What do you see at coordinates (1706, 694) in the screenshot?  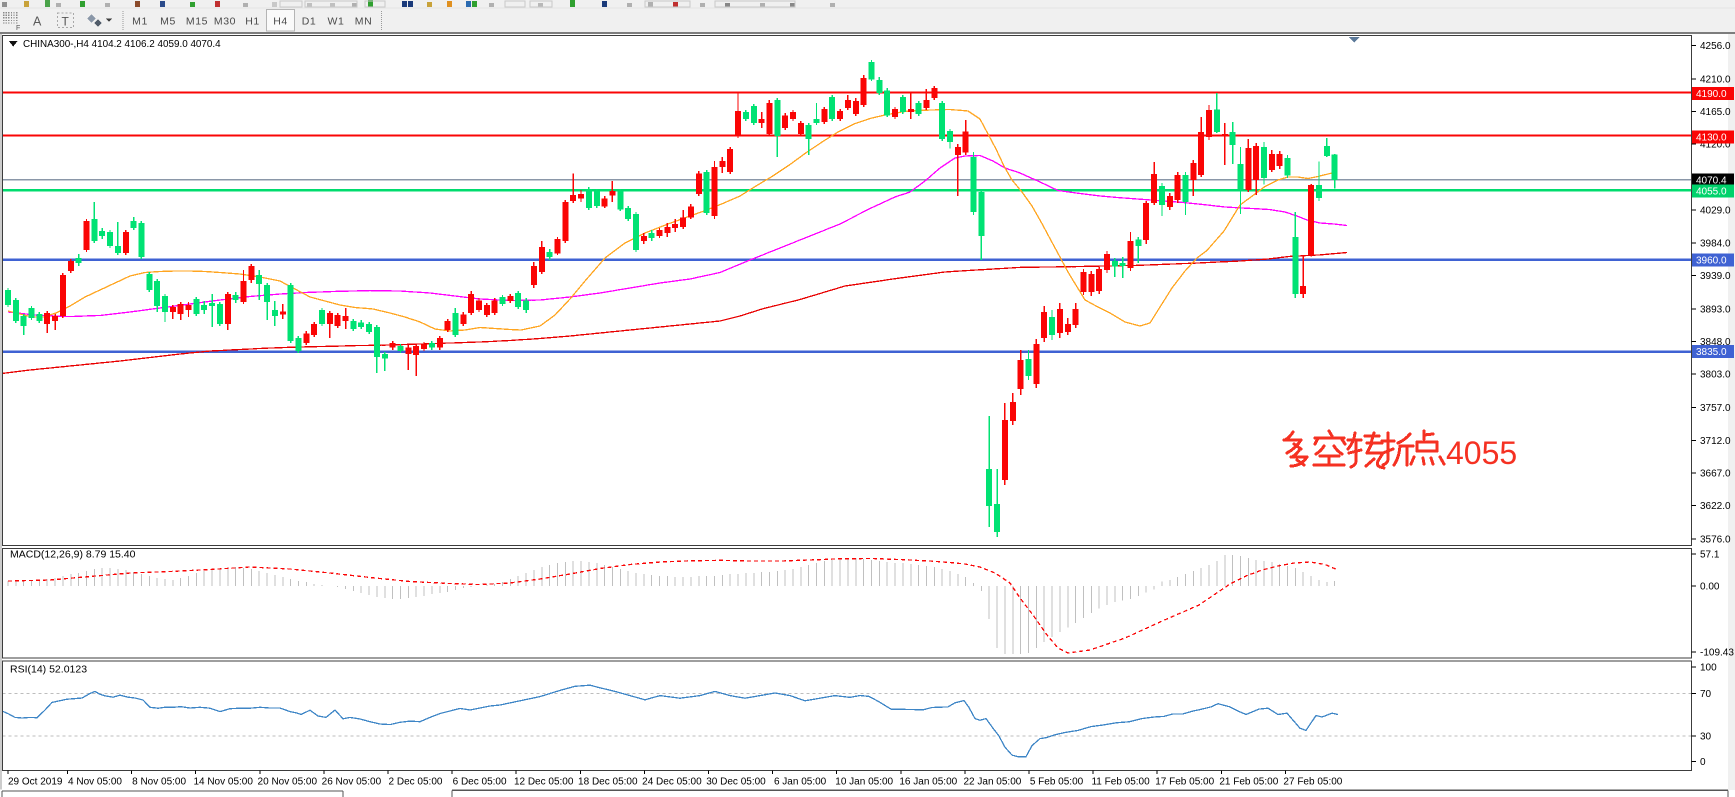 I see `svg-text: 70` at bounding box center [1706, 694].